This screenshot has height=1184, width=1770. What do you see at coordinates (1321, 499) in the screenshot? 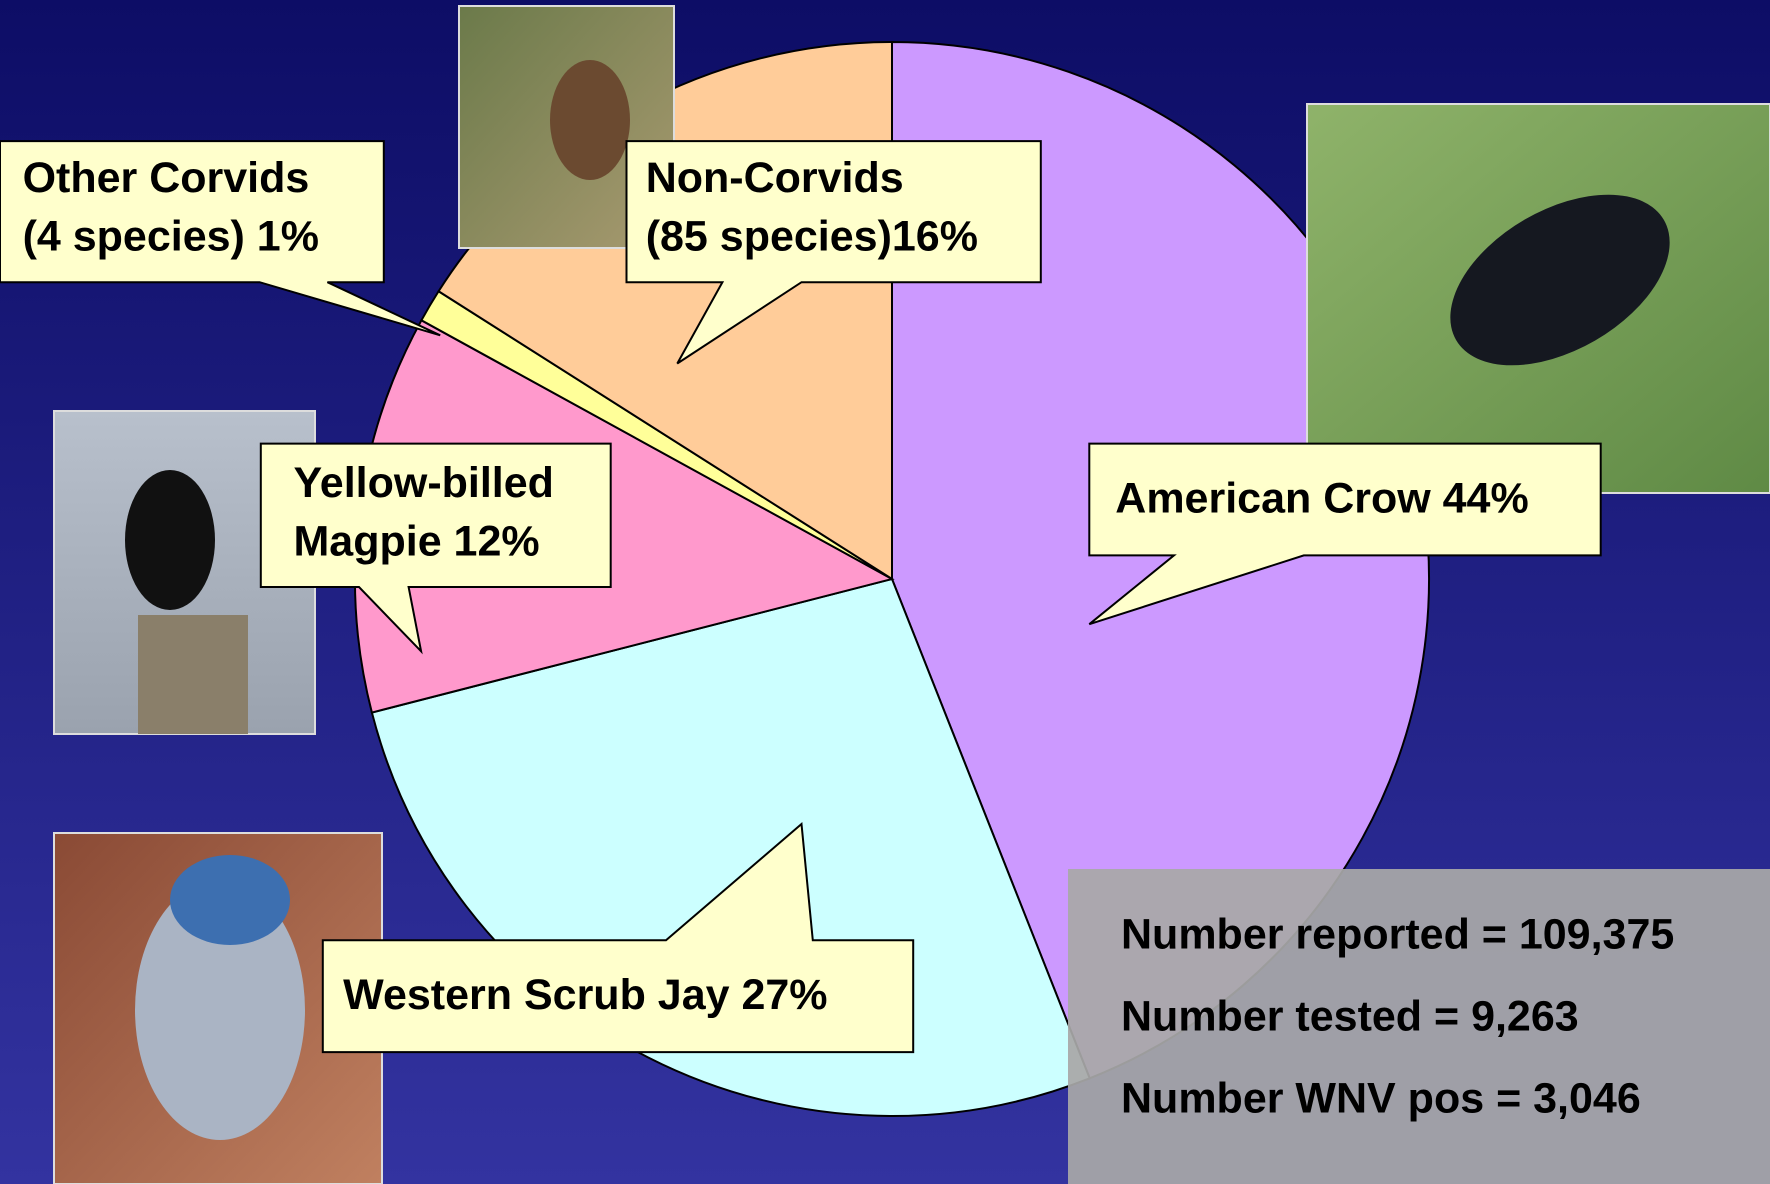
I see `data-label: American Crow 44%` at bounding box center [1321, 499].